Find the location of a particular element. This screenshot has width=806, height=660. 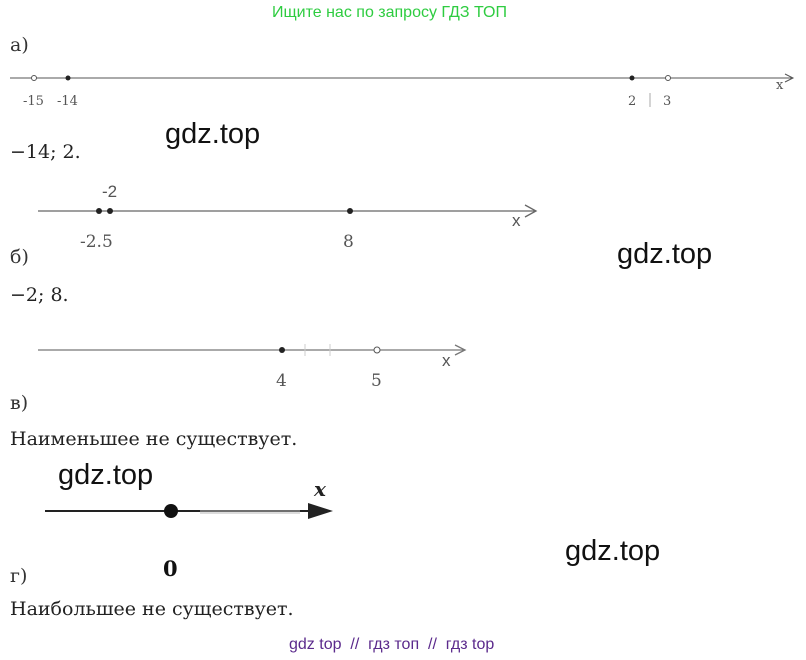

number-line-d is located at coordinates (189, 511).